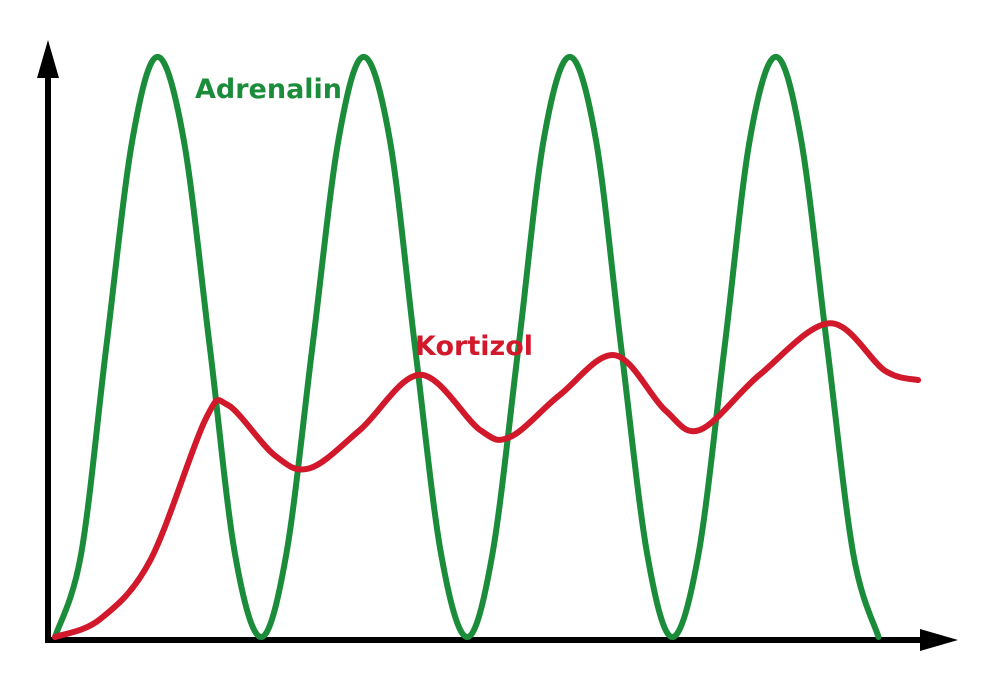 This screenshot has width=1000, height=693. Describe the element at coordinates (48, 59) in the screenshot. I see `y-axis-arrow` at that location.